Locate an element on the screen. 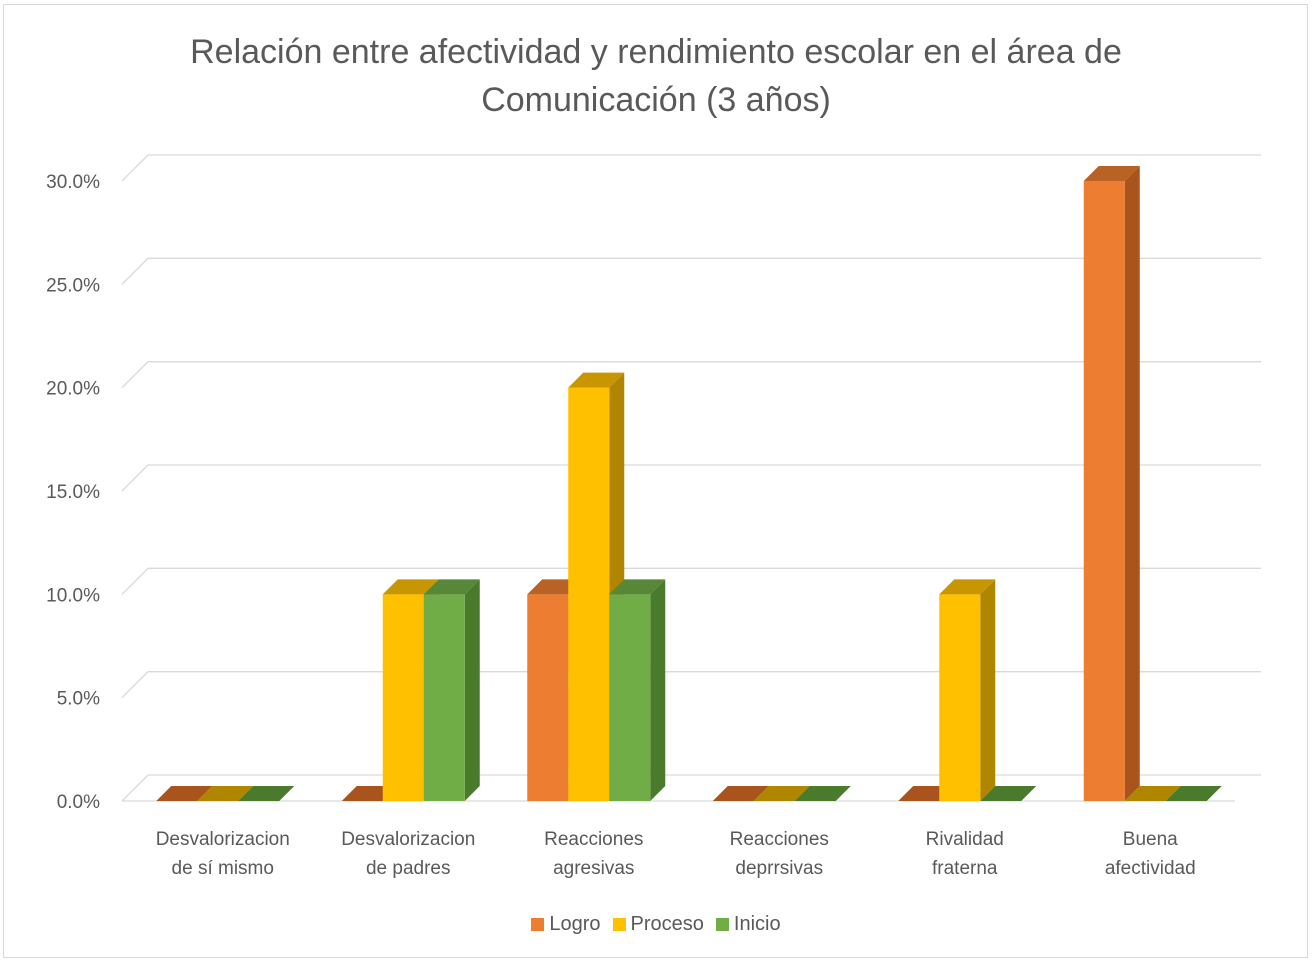  x-tick-label: de sí mismo is located at coordinates (223, 868).